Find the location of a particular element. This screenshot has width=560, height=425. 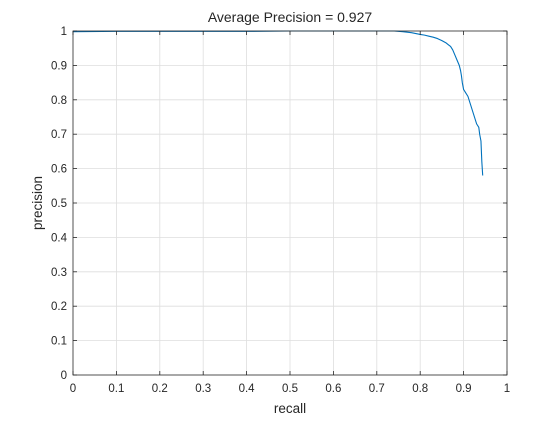

y-tick-label: 0 is located at coordinates (64, 376).